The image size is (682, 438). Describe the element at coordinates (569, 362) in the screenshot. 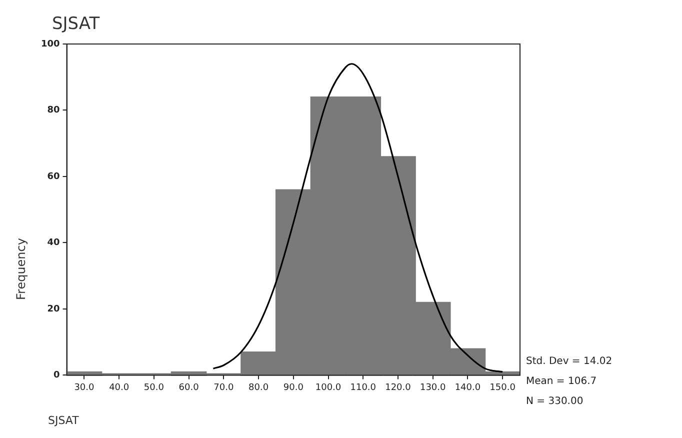

I see `text: Std. Dev = 14.02` at that location.